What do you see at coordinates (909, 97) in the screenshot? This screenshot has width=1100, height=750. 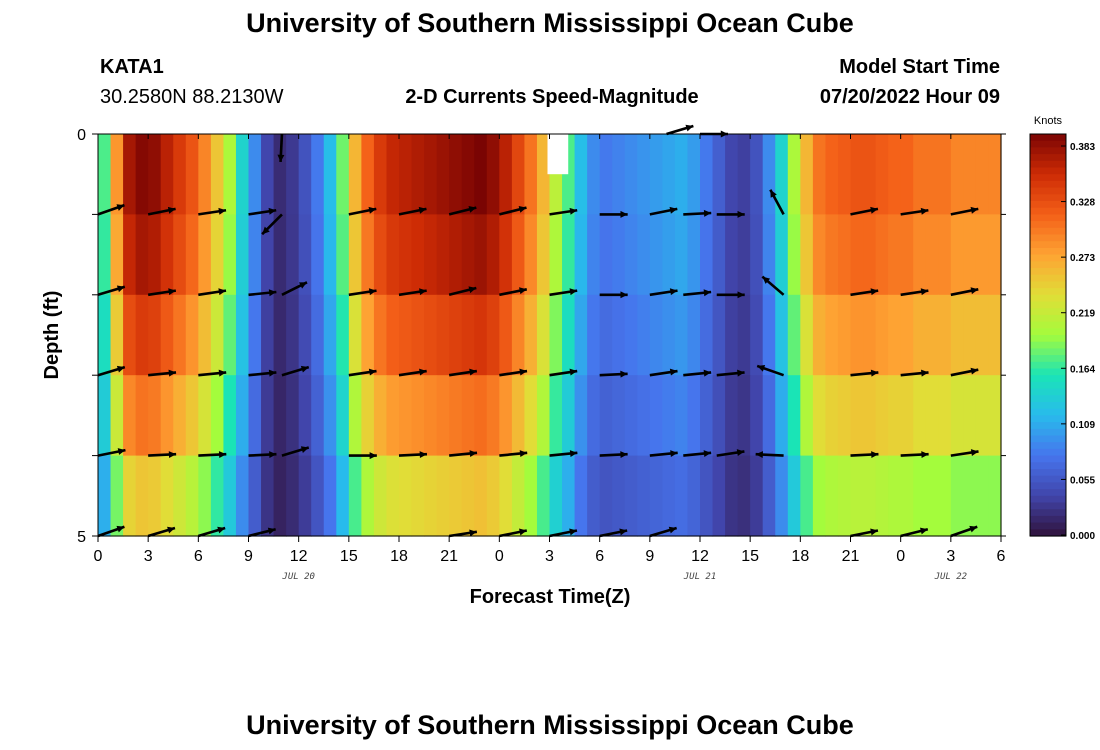 I see `model-start-value: 07/20/2022 Hour 09` at bounding box center [909, 97].